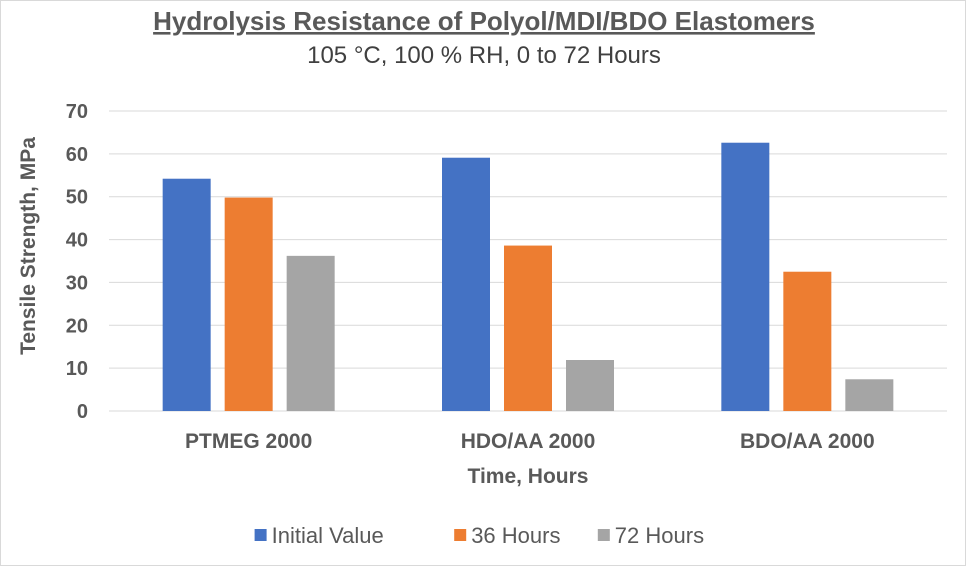  What do you see at coordinates (328, 535) in the screenshot?
I see `legend-label: Initial Value` at bounding box center [328, 535].